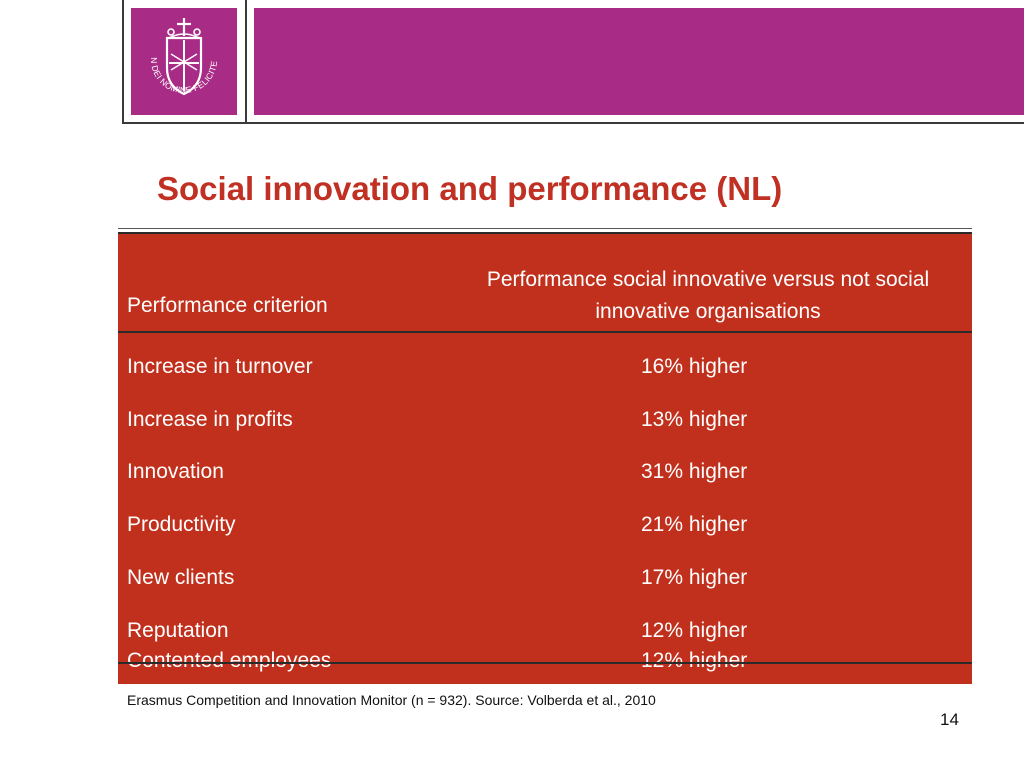 The height and width of the screenshot is (768, 1024). I want to click on header-band, so click(639, 61).